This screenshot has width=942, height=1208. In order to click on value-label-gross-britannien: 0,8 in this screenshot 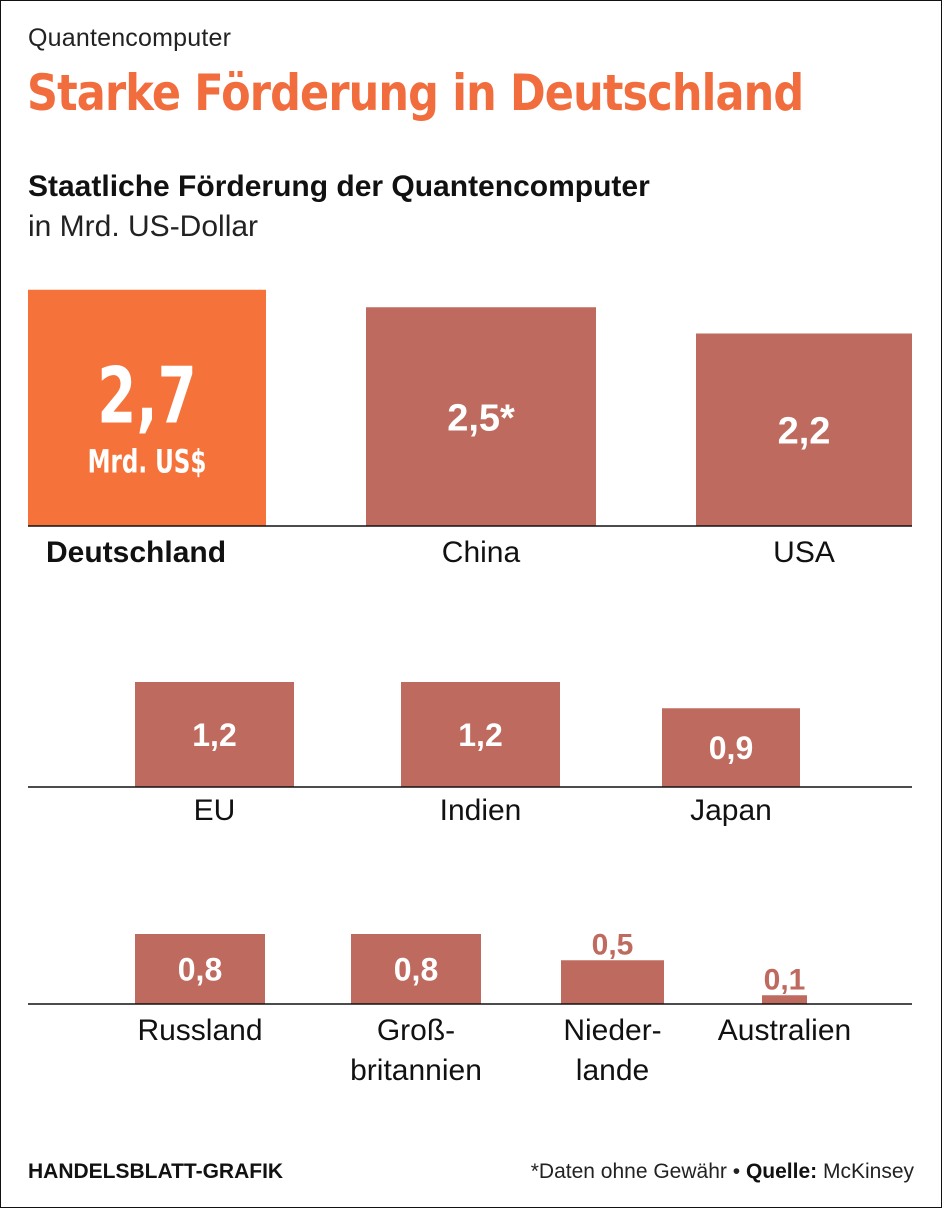, I will do `click(416, 970)`.